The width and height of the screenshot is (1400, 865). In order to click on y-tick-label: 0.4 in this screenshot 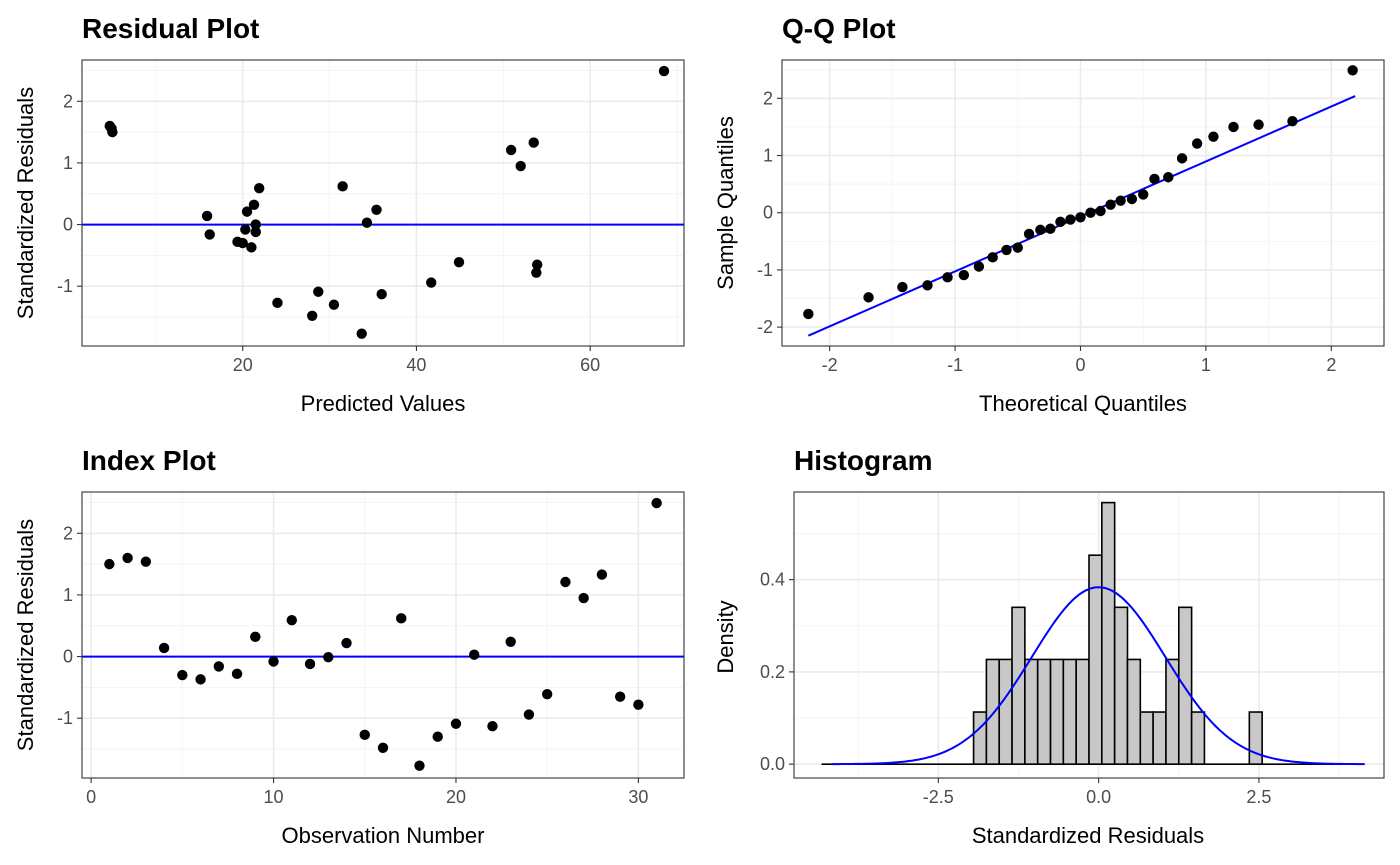, I will do `click(772, 580)`.